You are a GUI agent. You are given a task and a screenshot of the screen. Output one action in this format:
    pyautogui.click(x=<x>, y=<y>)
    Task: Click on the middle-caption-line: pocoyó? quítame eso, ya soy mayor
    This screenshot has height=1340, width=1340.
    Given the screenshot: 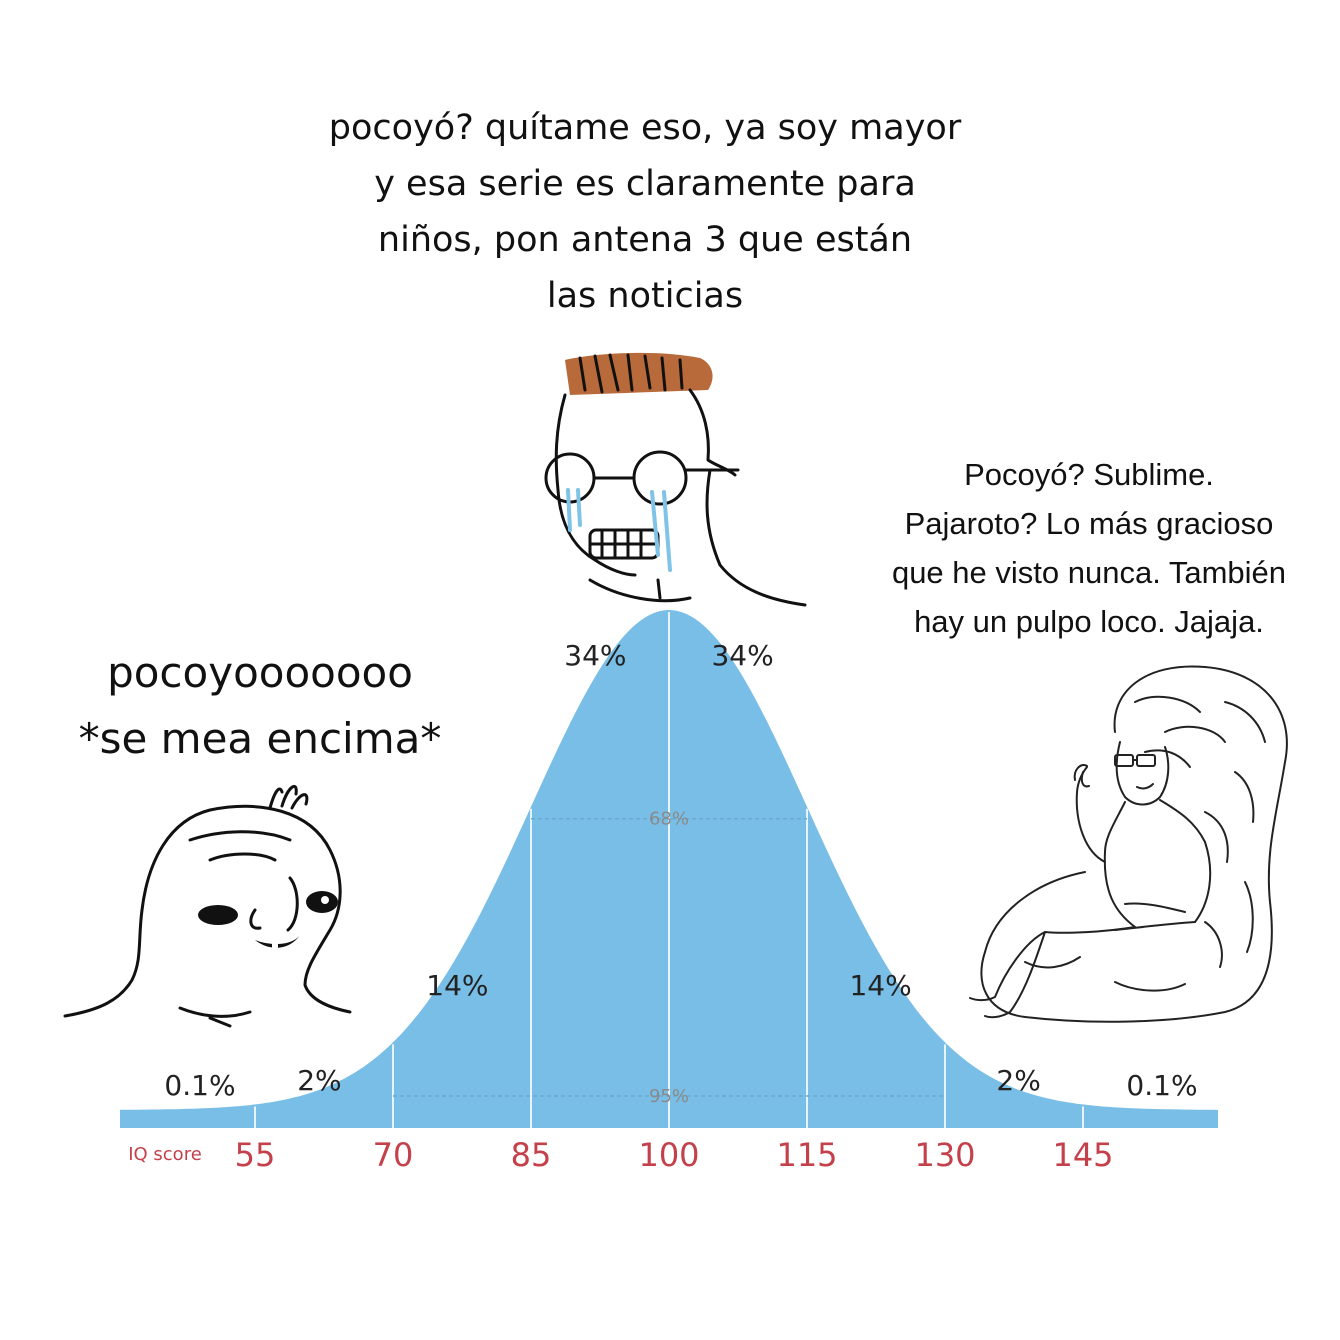 What is the action you would take?
    pyautogui.click(x=645, y=128)
    